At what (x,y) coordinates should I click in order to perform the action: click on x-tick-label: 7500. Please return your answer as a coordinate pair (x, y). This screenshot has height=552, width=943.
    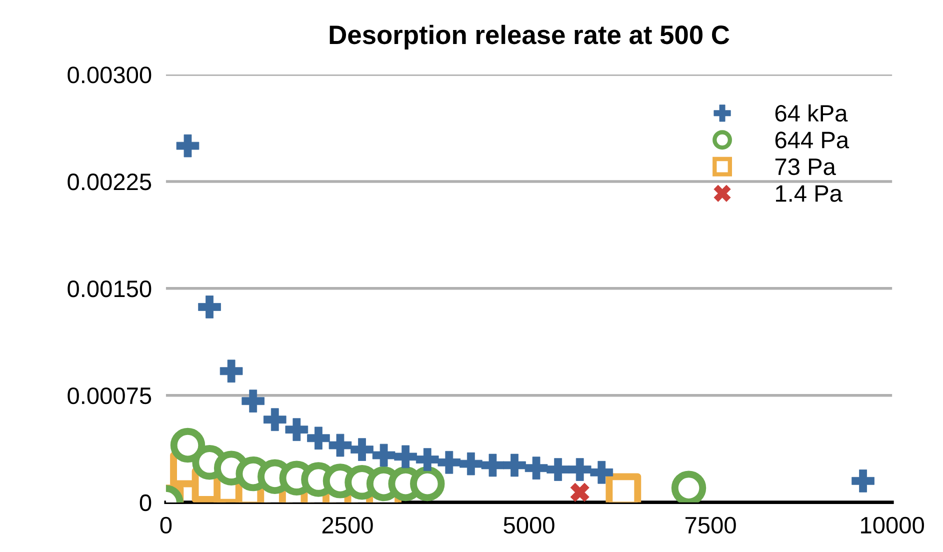
    Looking at the image, I should click on (711, 525).